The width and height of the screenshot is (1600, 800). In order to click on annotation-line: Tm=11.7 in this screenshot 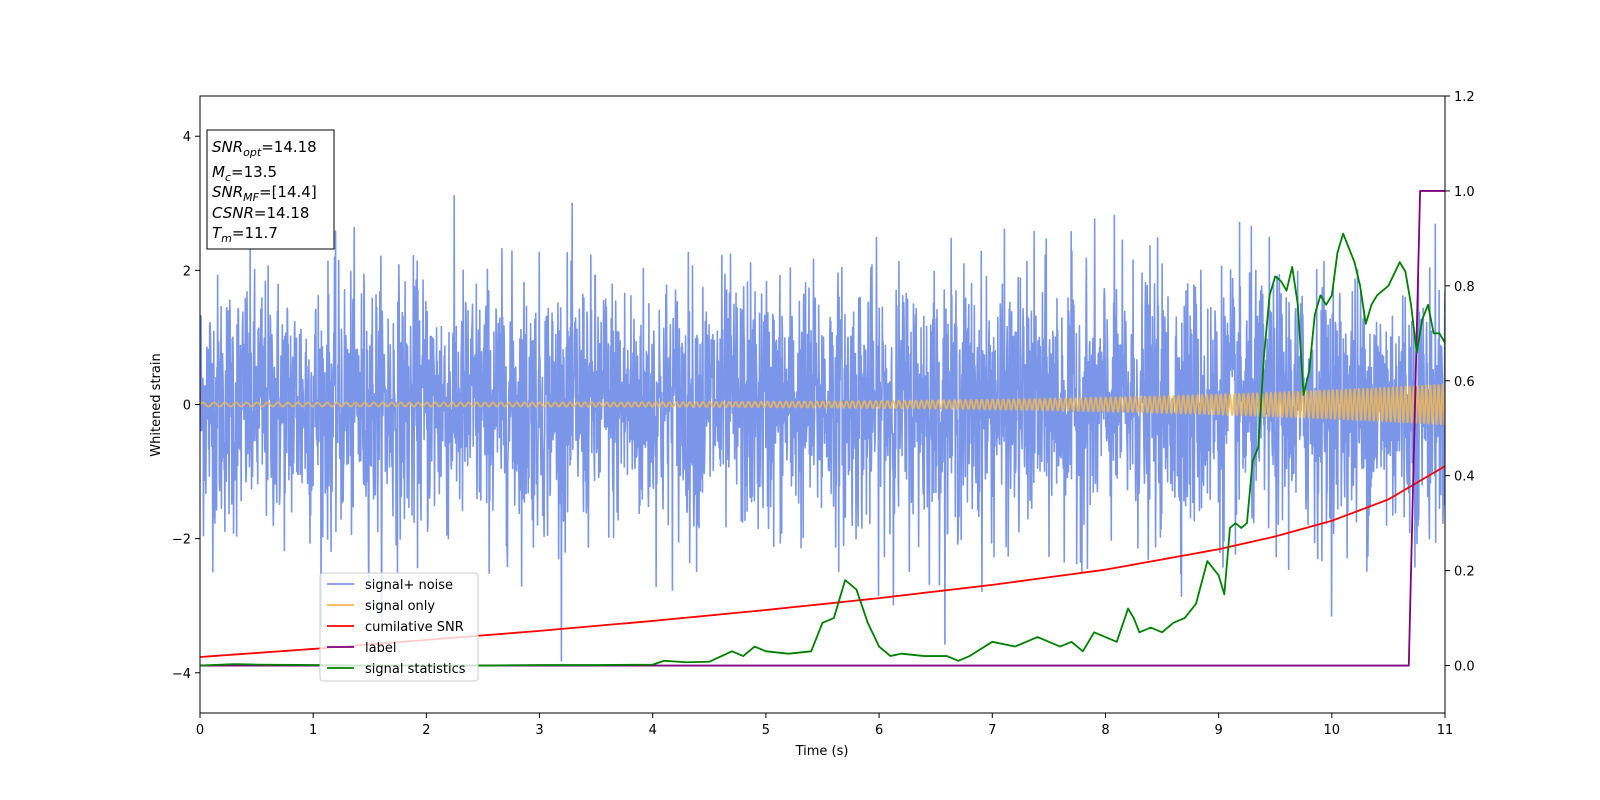, I will do `click(245, 234)`.